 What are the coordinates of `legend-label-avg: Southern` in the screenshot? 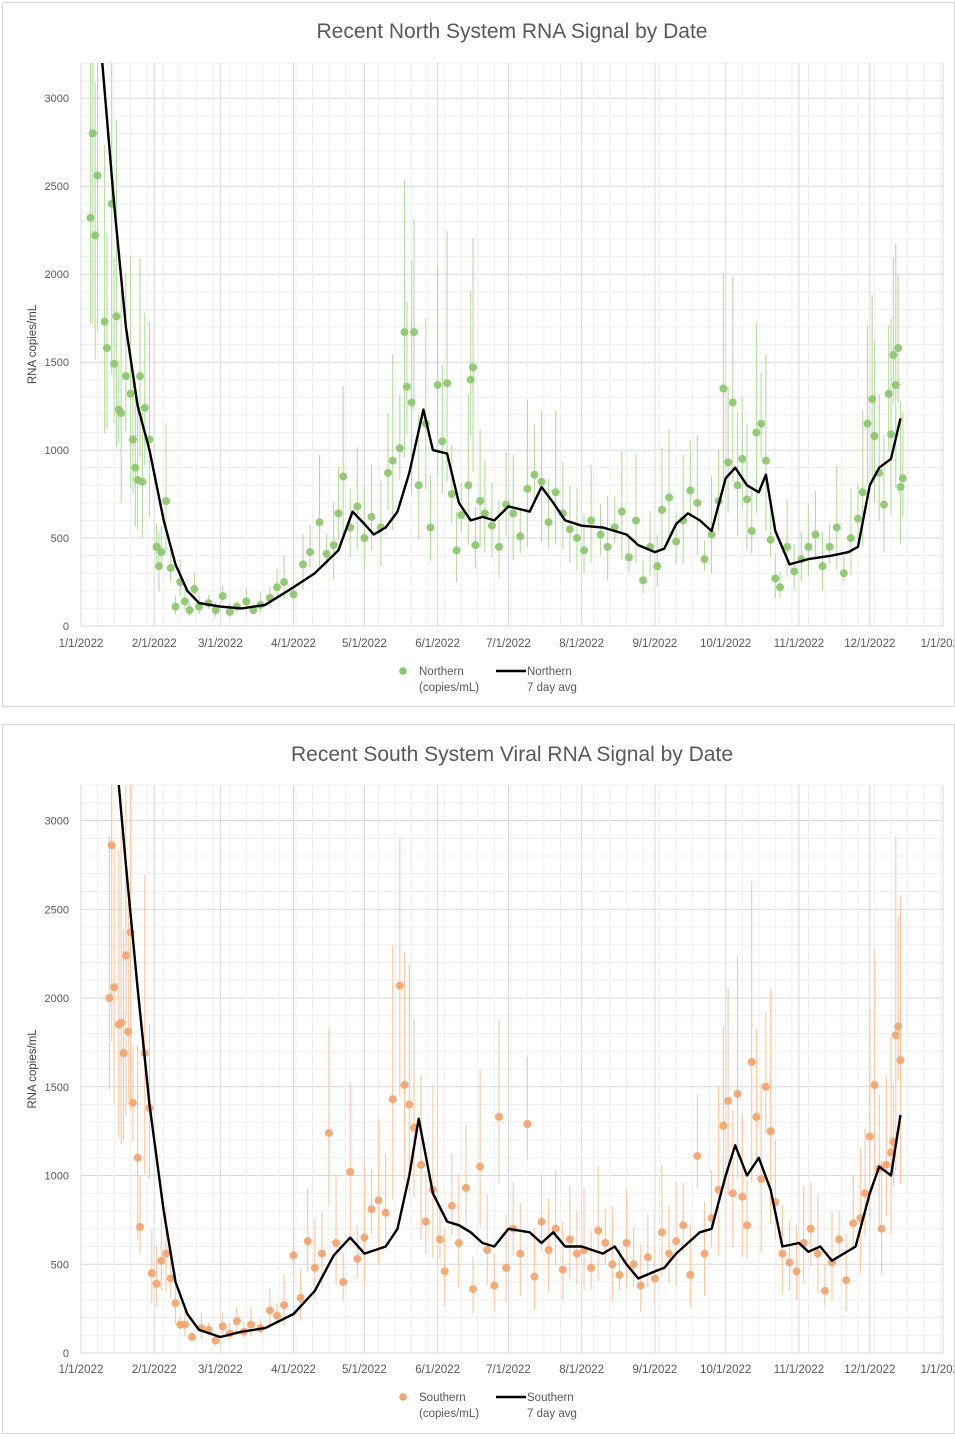 It's located at (550, 1398).